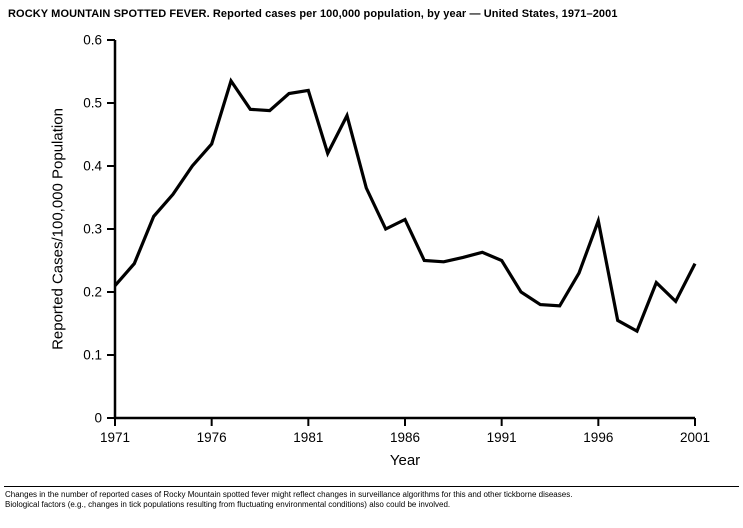  Describe the element at coordinates (371, 486) in the screenshot. I see `footnote-divider` at that location.